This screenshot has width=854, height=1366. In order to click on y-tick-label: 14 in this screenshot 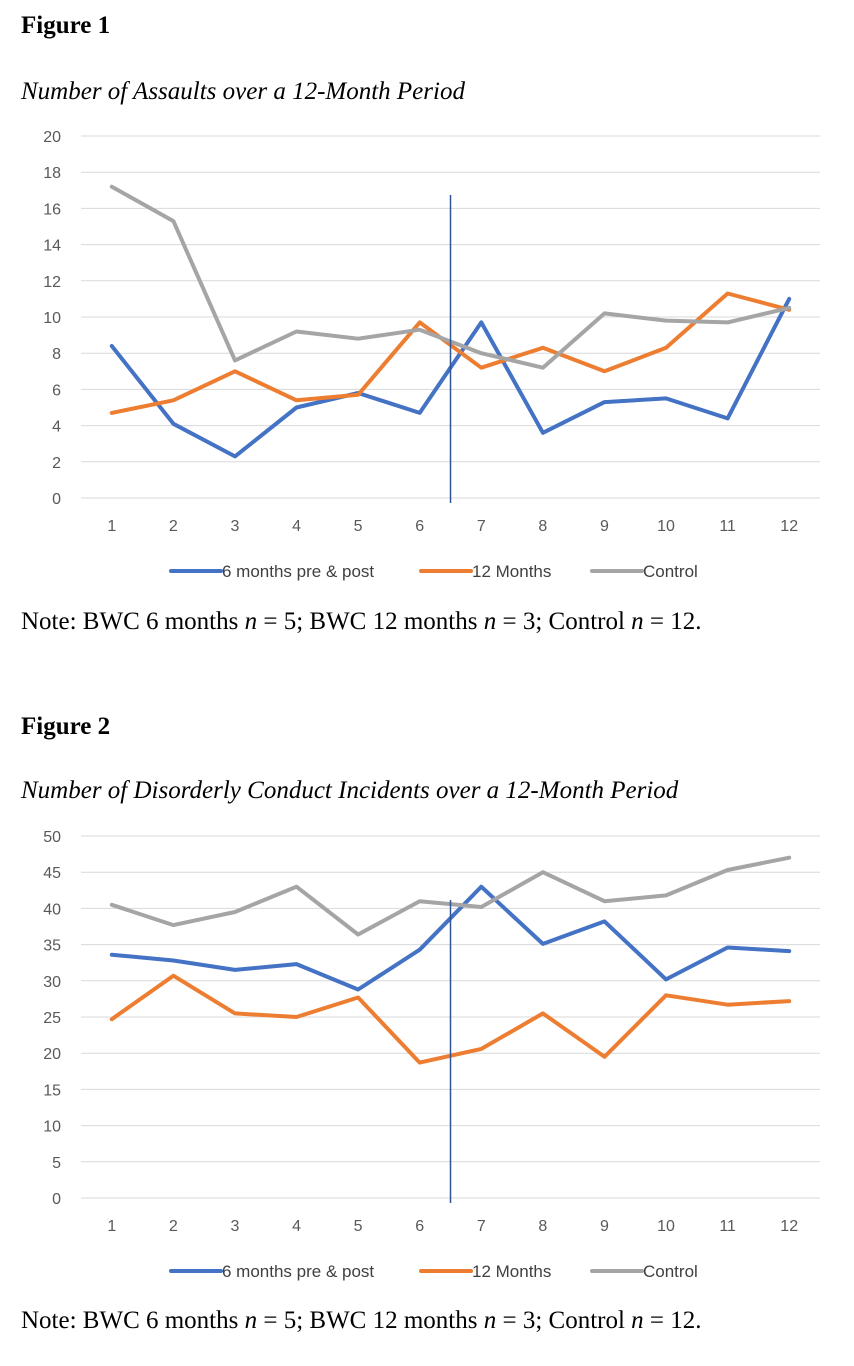, I will do `click(52, 246)`.